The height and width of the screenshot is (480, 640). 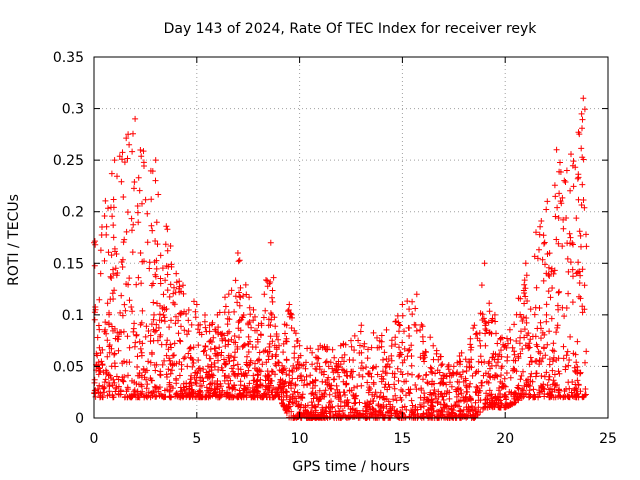 What do you see at coordinates (608, 439) in the screenshot?
I see `x-tick-label: 25` at bounding box center [608, 439].